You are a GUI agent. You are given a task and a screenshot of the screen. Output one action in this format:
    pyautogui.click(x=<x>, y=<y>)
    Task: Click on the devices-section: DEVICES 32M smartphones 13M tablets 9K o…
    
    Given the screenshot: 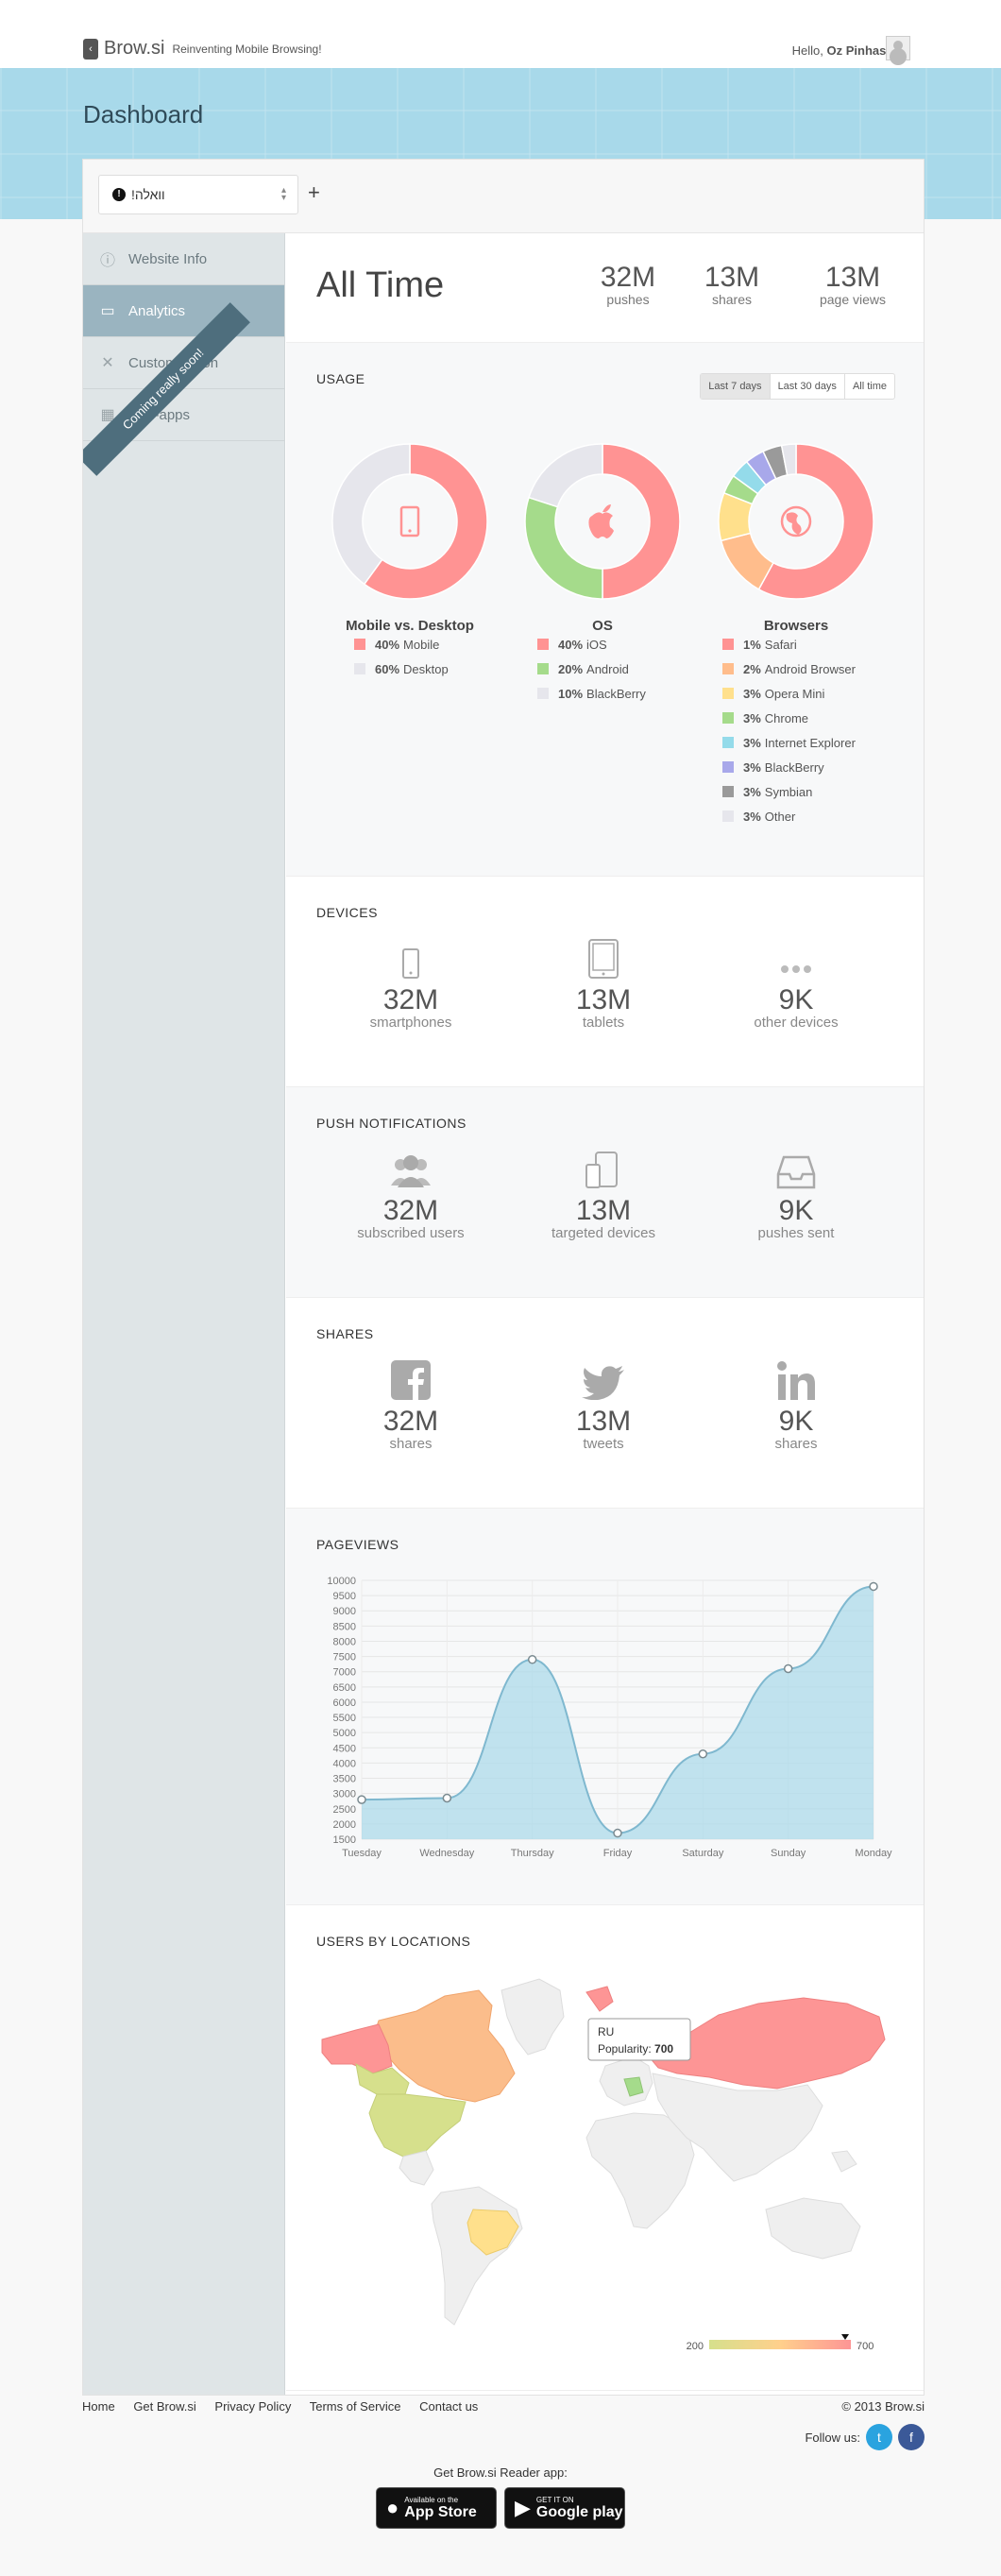 What is the action you would take?
    pyautogui.click(x=605, y=982)
    